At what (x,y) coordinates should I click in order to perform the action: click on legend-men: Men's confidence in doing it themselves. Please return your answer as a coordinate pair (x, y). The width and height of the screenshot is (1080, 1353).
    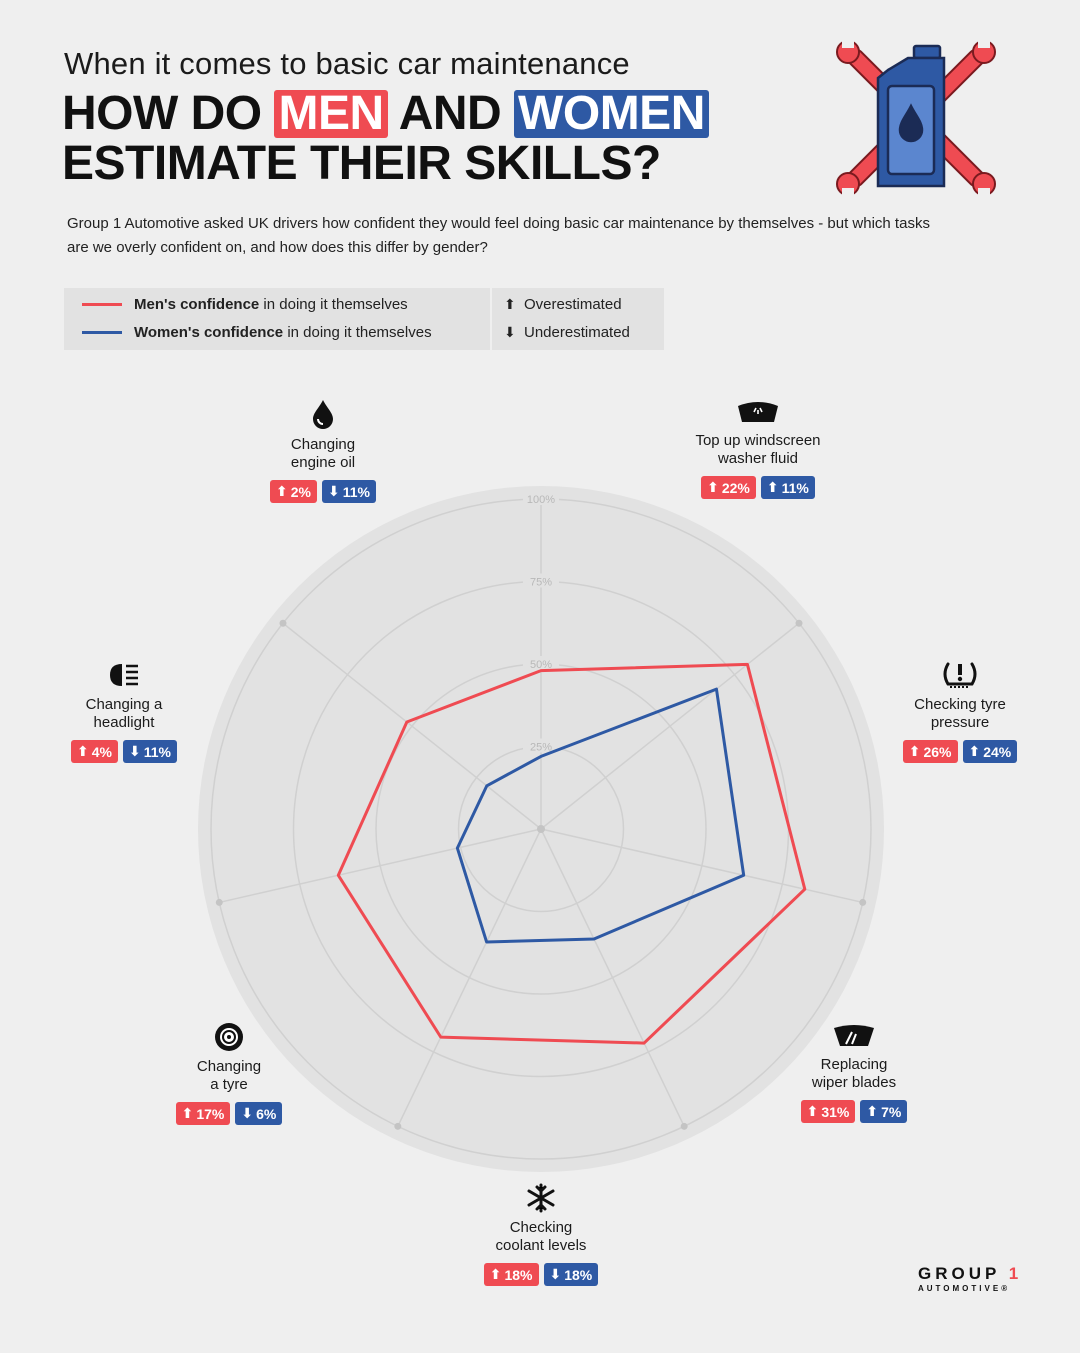
    Looking at the image, I should click on (245, 304).